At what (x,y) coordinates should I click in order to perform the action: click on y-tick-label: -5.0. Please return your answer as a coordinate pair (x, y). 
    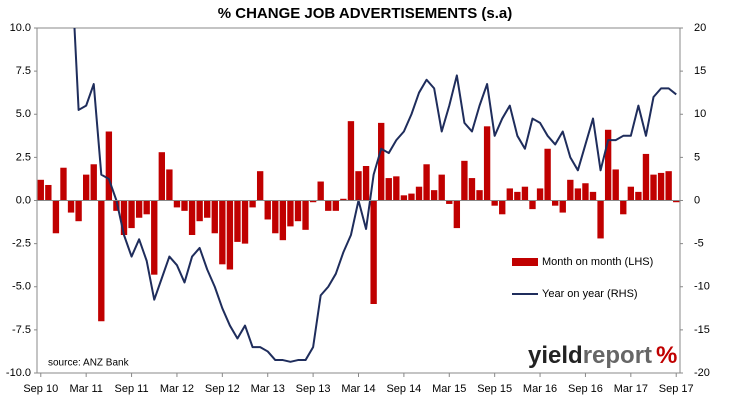
    Looking at the image, I should click on (21, 287).